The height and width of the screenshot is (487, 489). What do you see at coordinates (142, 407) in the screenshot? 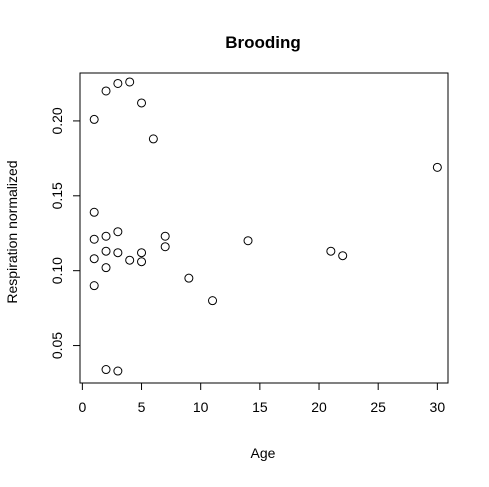
I see `x-tick-label: 5` at bounding box center [142, 407].